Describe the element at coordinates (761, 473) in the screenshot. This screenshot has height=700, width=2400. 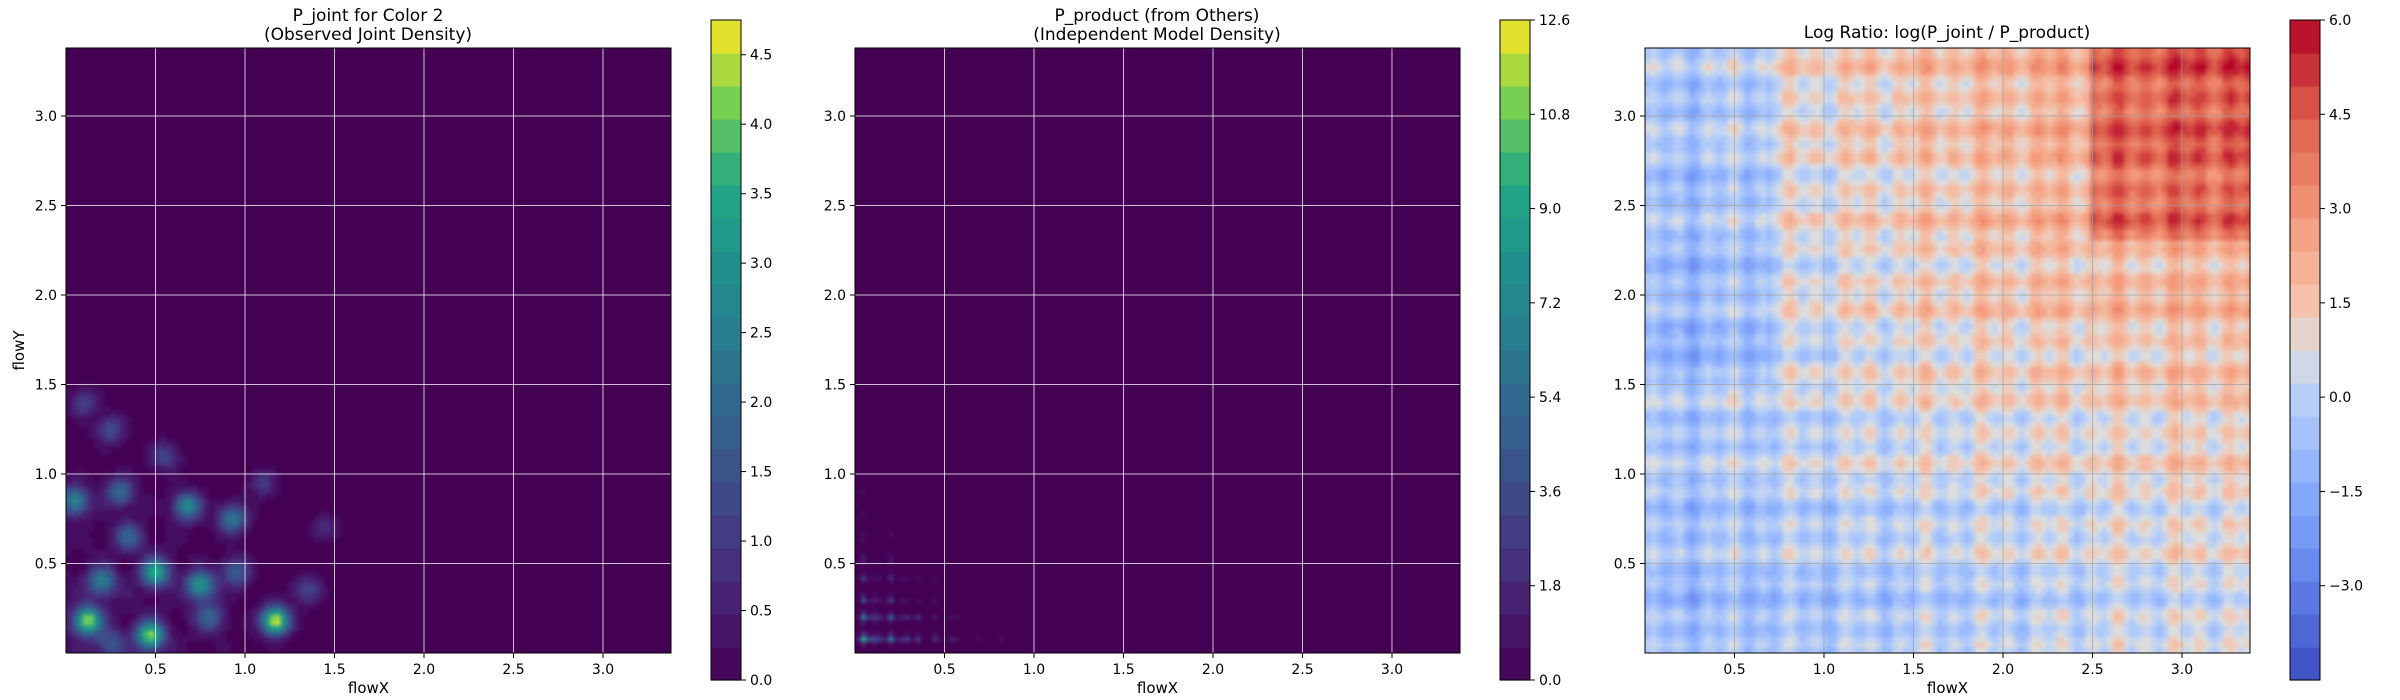
I see `colorbar-tick-label: 1.5` at that location.